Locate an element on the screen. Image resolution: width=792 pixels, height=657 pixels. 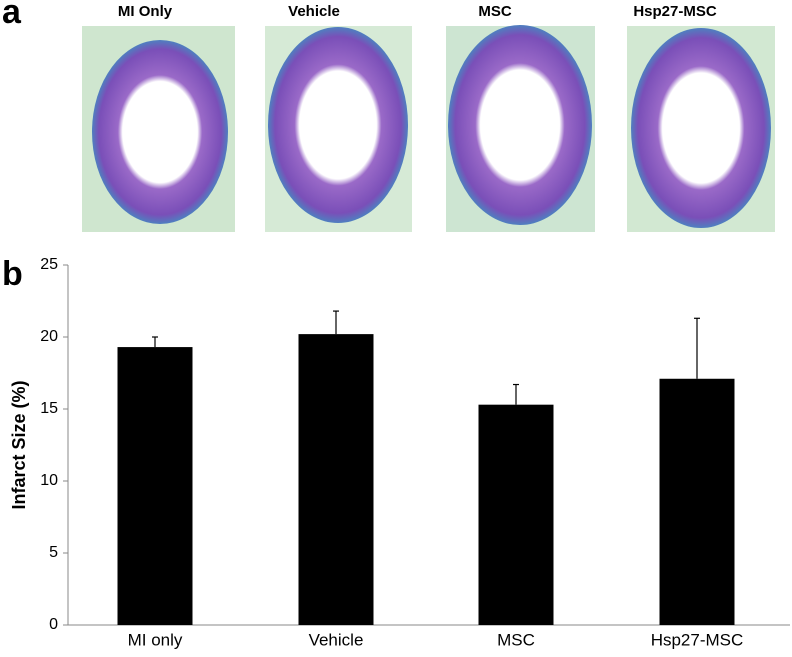
y-tick-label: 0 is located at coordinates (53, 624).